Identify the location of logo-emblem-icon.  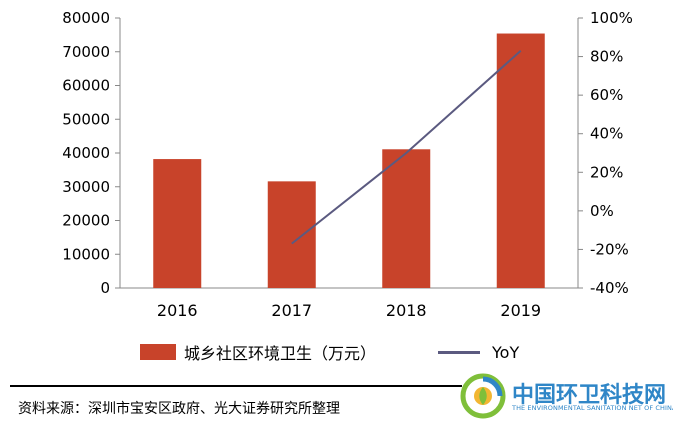
(483, 396).